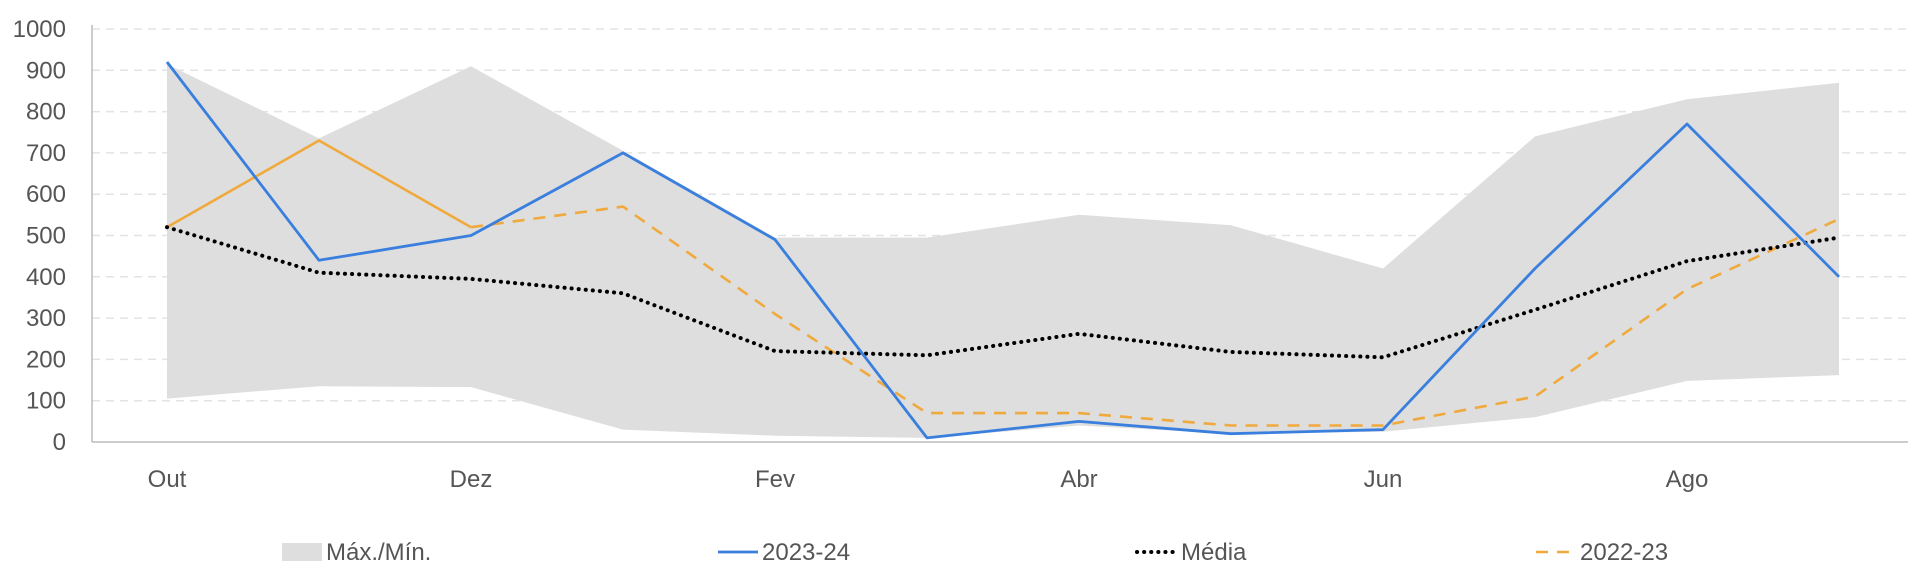 Image resolution: width=1920 pixels, height=576 pixels. I want to click on legend-swatch-max-min, so click(302, 552).